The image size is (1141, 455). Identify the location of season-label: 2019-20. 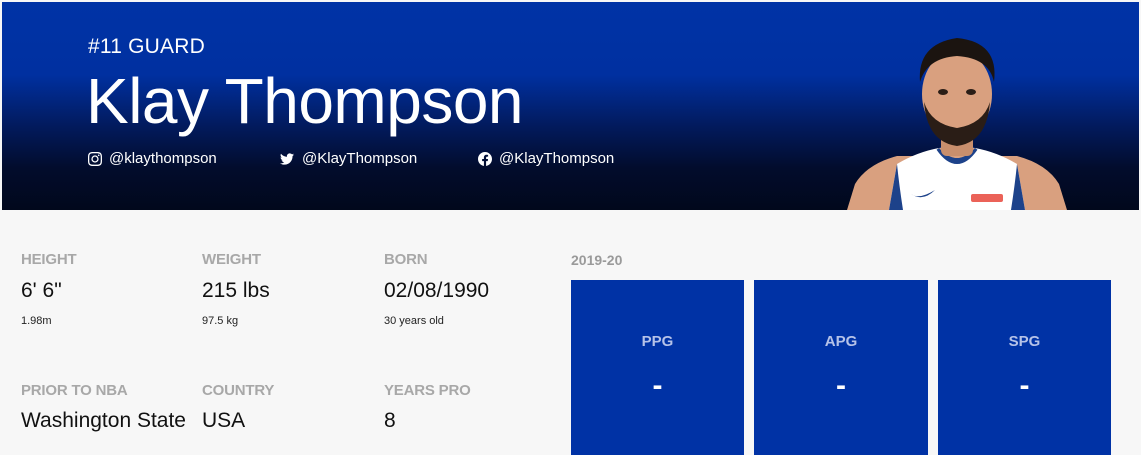
(597, 260).